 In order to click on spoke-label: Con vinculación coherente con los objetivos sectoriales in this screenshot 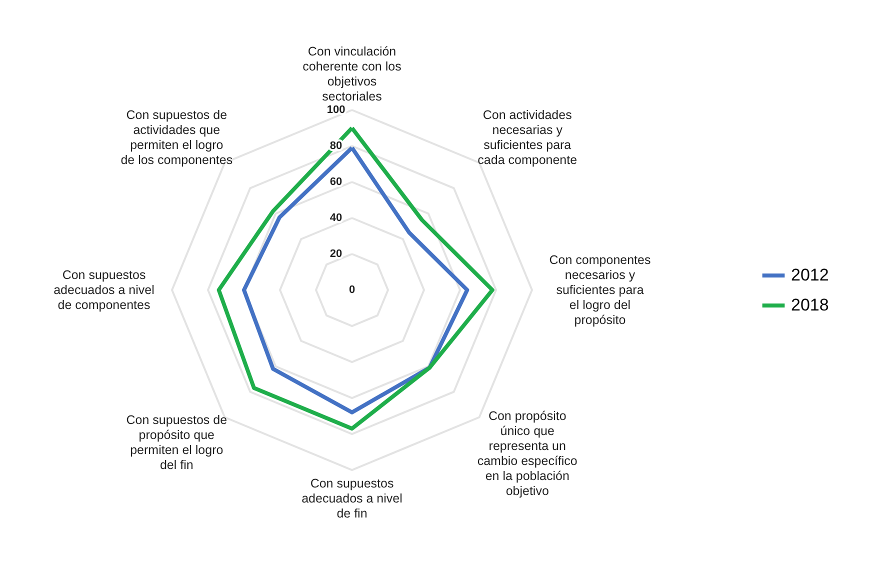, I will do `click(352, 74)`.